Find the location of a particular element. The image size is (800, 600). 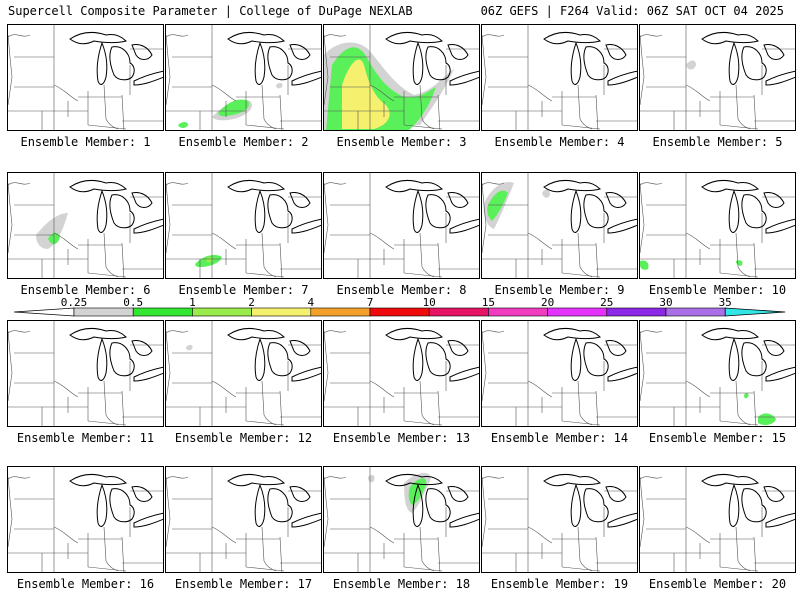

ensemble-member-label: Ensemble Member: 19 is located at coordinates (559, 584).